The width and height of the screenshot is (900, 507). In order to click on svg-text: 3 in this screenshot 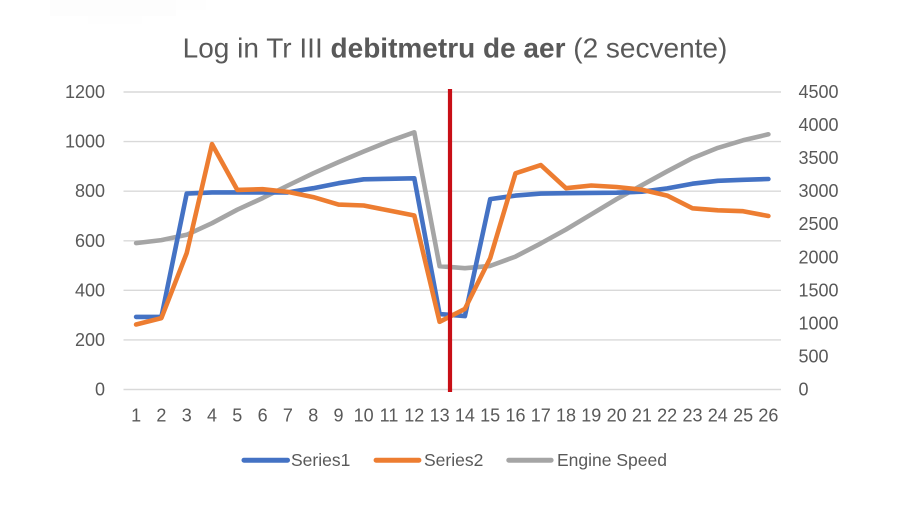, I will do `click(187, 416)`.